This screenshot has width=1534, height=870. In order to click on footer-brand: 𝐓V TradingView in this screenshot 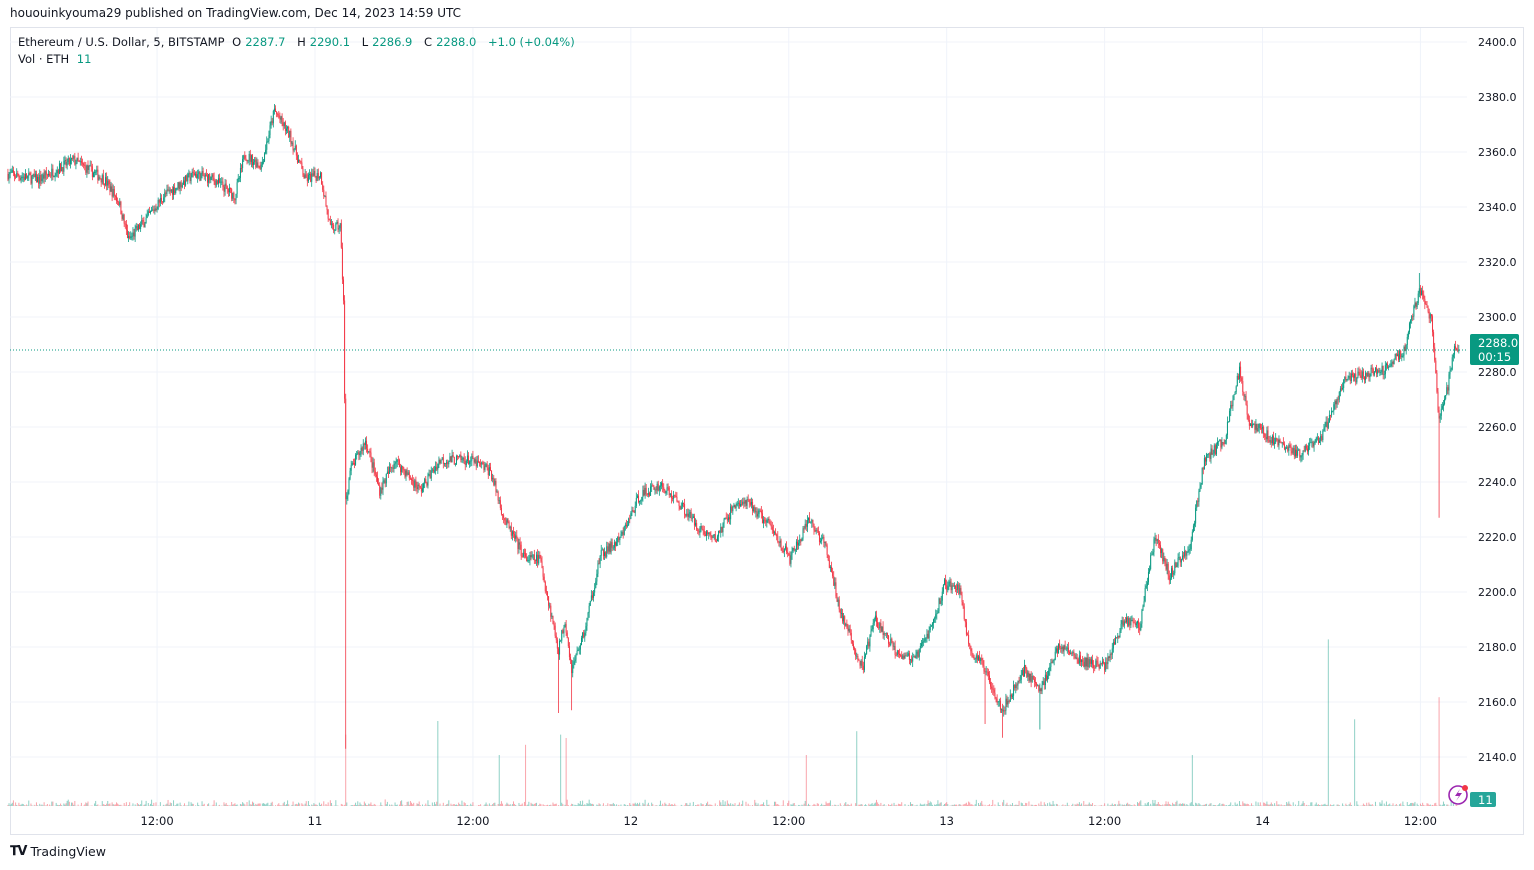, I will do `click(58, 851)`.